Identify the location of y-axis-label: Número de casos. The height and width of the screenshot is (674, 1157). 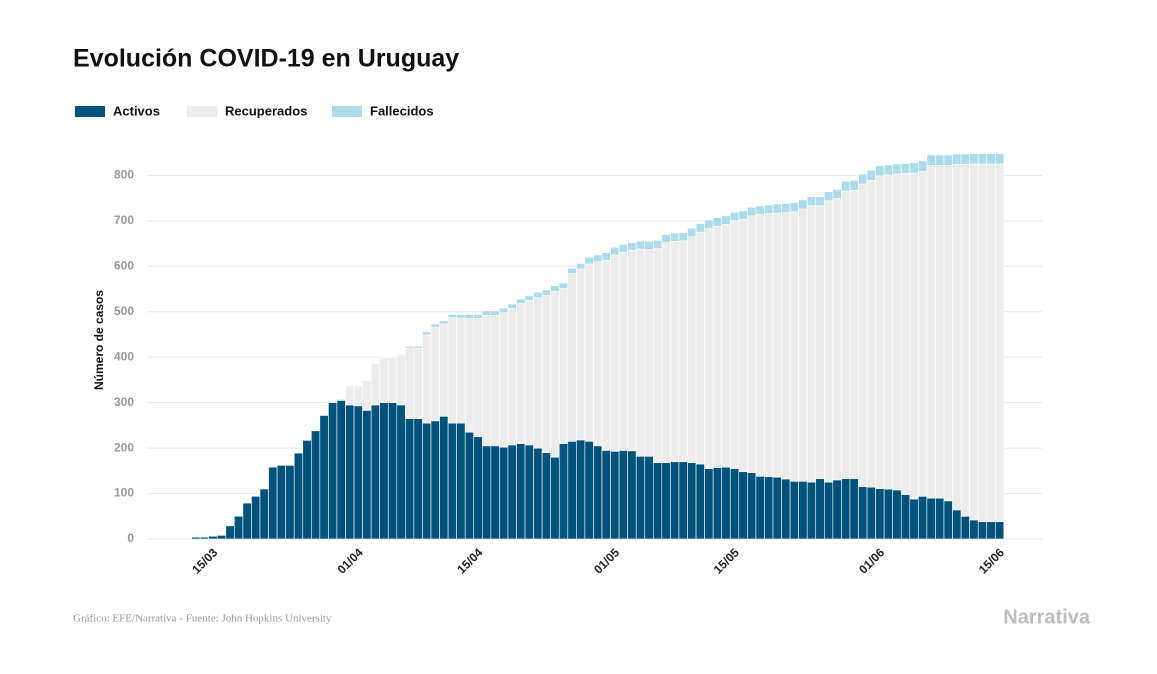
(99, 340).